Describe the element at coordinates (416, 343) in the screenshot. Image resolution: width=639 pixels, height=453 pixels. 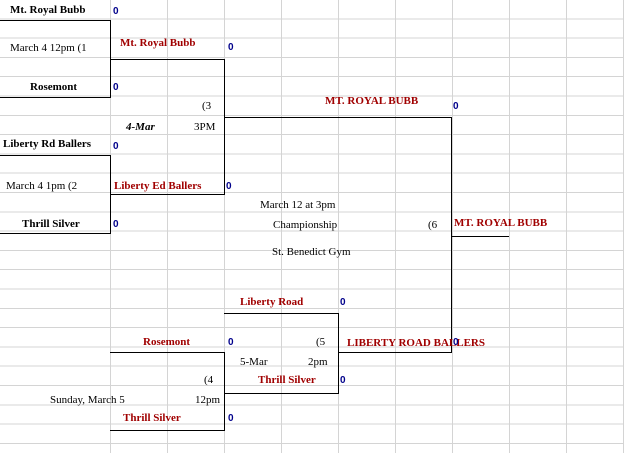
I see `winner-name: LIBERTY ROAD BALLERS` at that location.